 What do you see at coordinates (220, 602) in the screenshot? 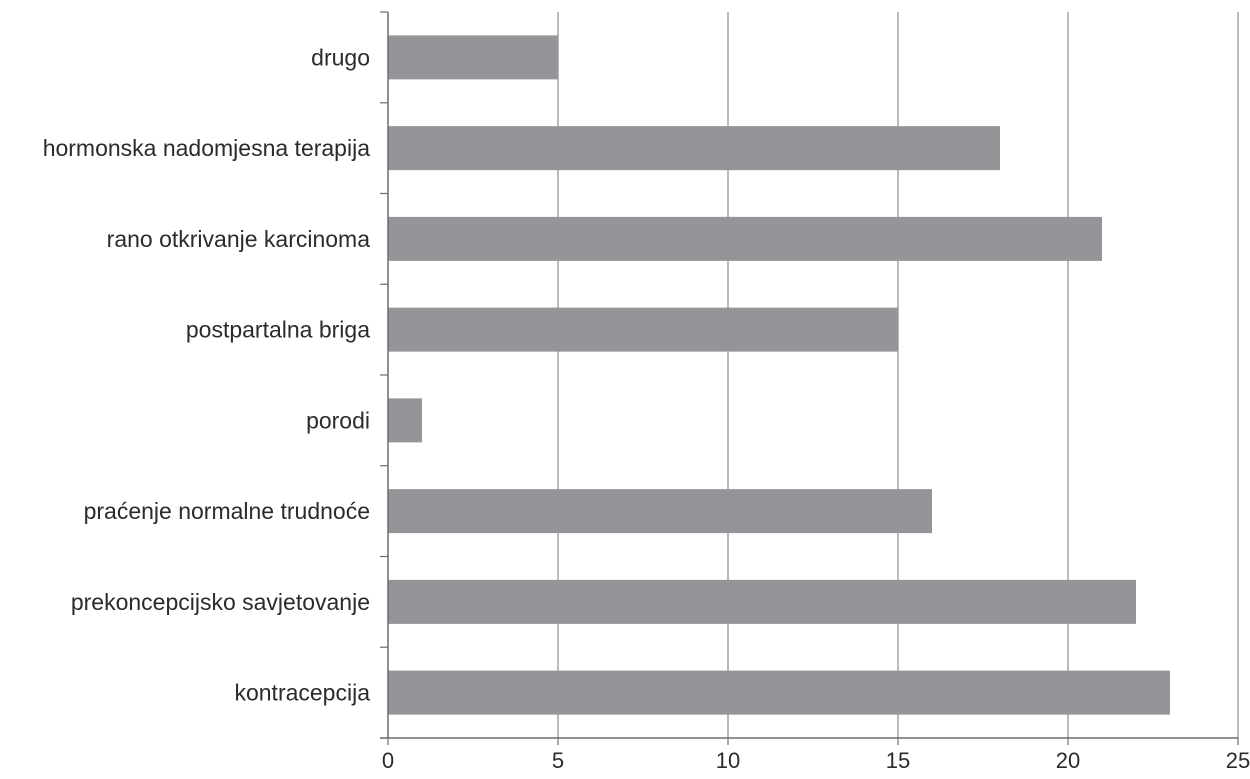
I see `category-label: prekoncepcijsko savjetovanje` at bounding box center [220, 602].